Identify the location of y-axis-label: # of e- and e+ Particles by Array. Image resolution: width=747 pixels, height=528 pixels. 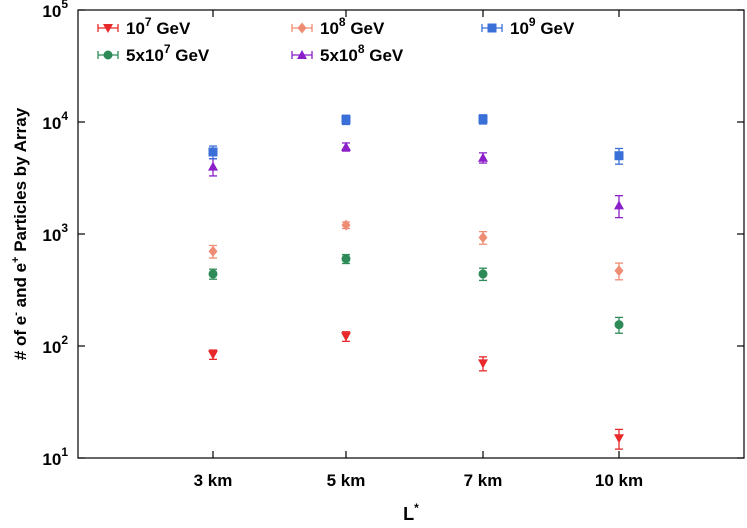
(20, 233).